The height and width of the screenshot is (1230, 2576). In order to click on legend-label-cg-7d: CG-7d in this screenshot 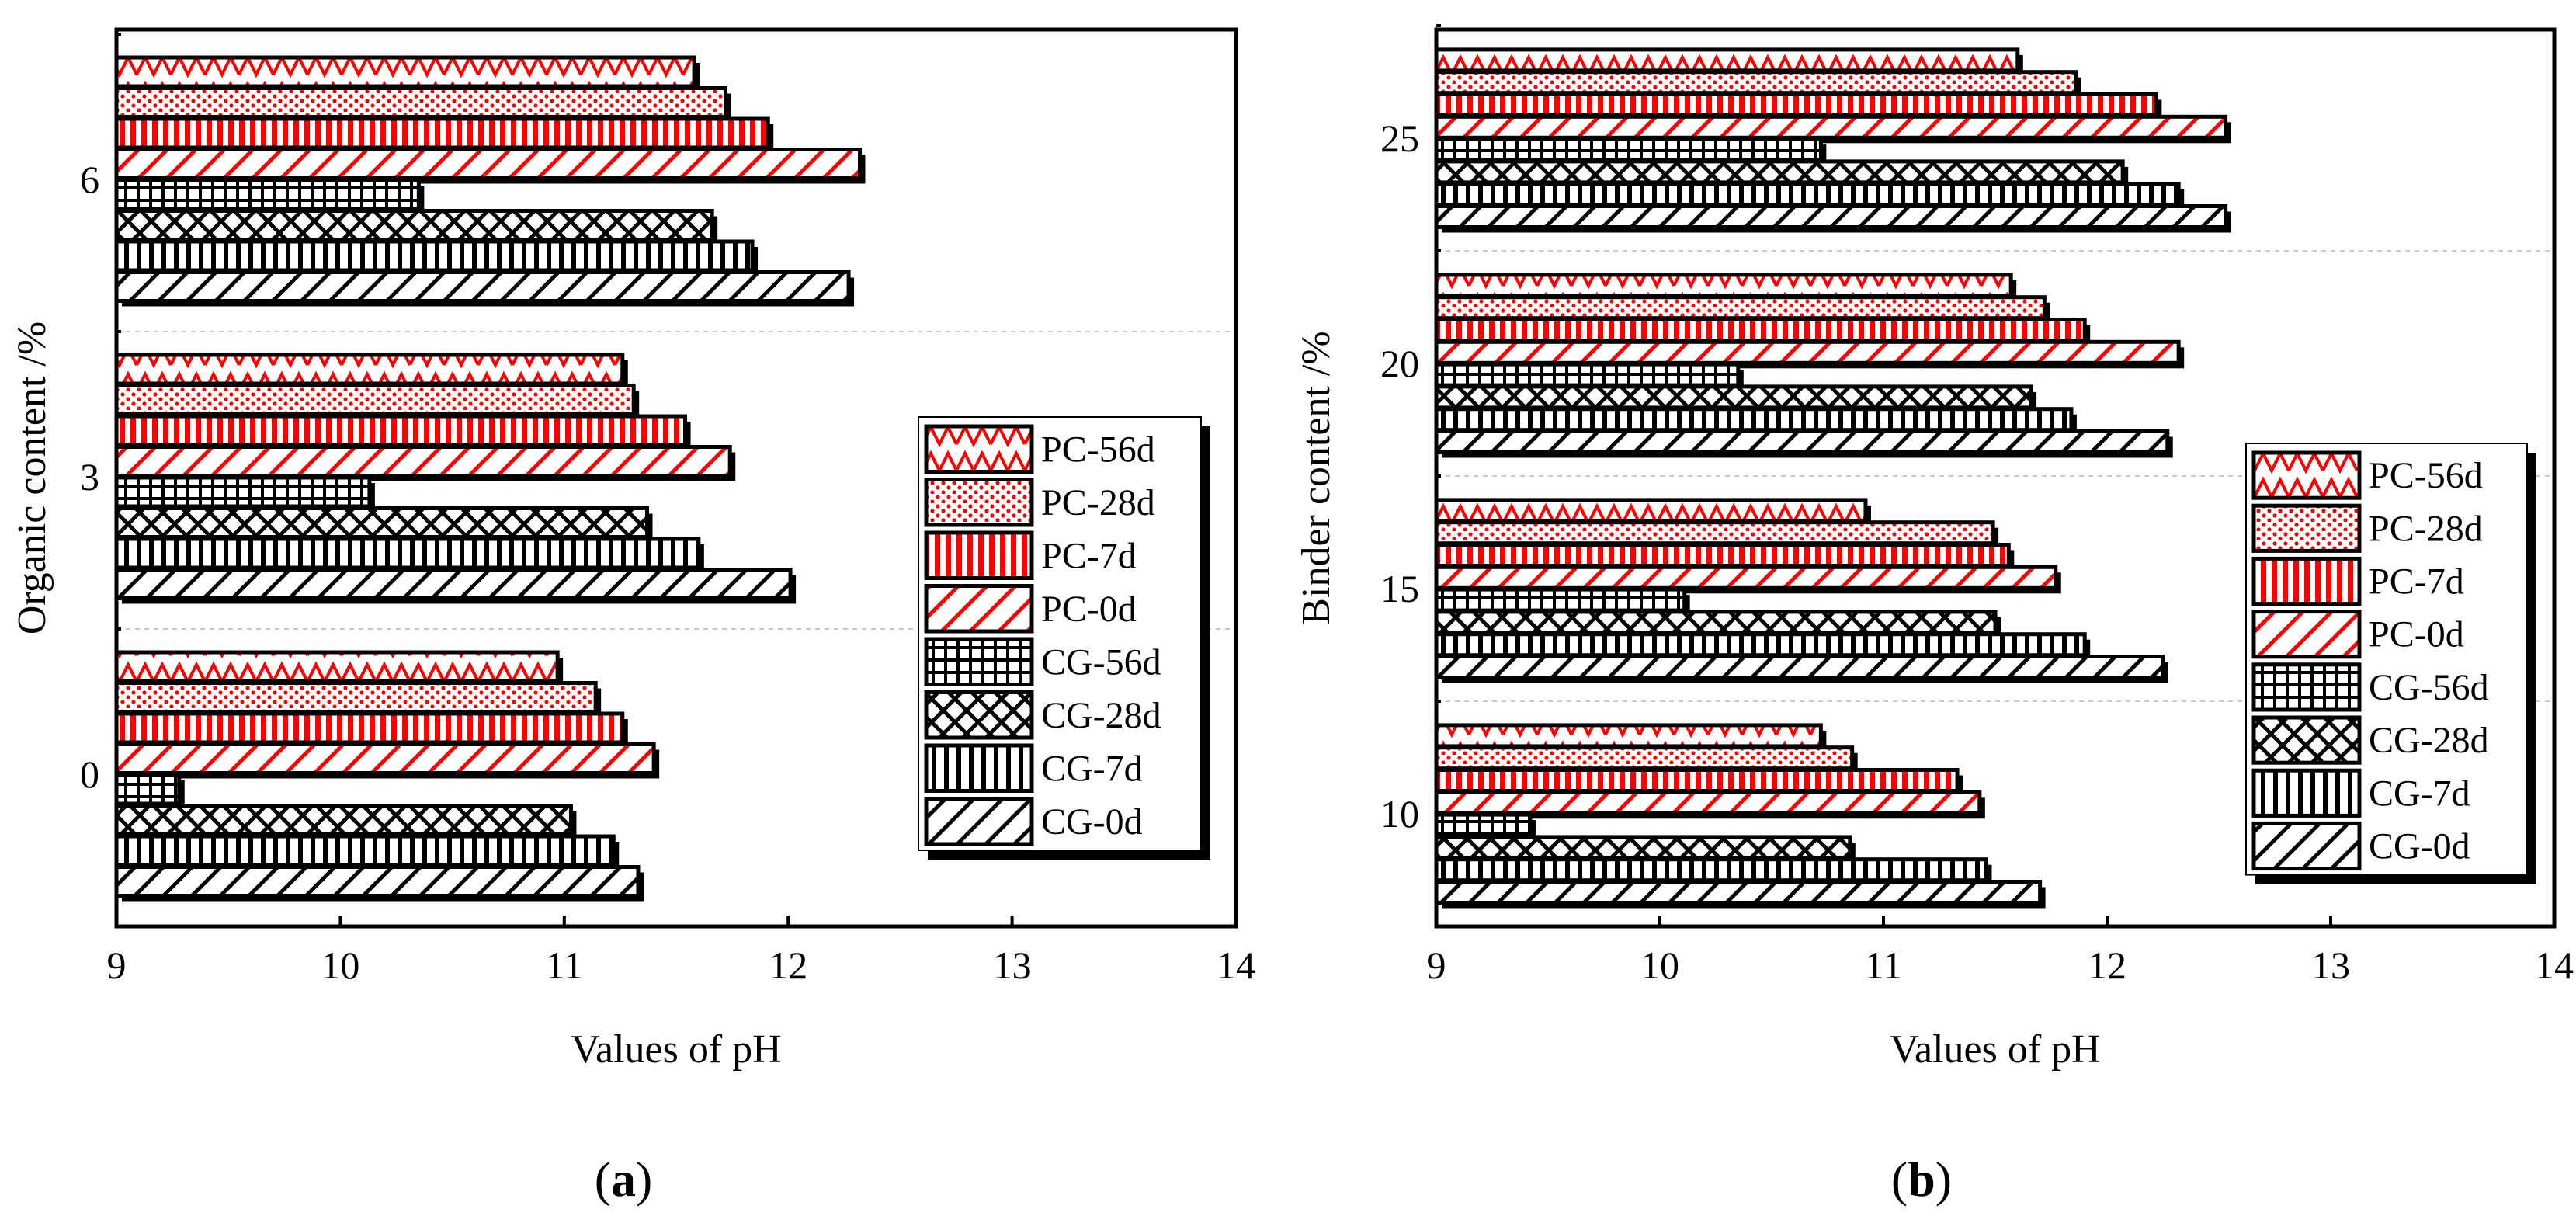, I will do `click(2419, 793)`.